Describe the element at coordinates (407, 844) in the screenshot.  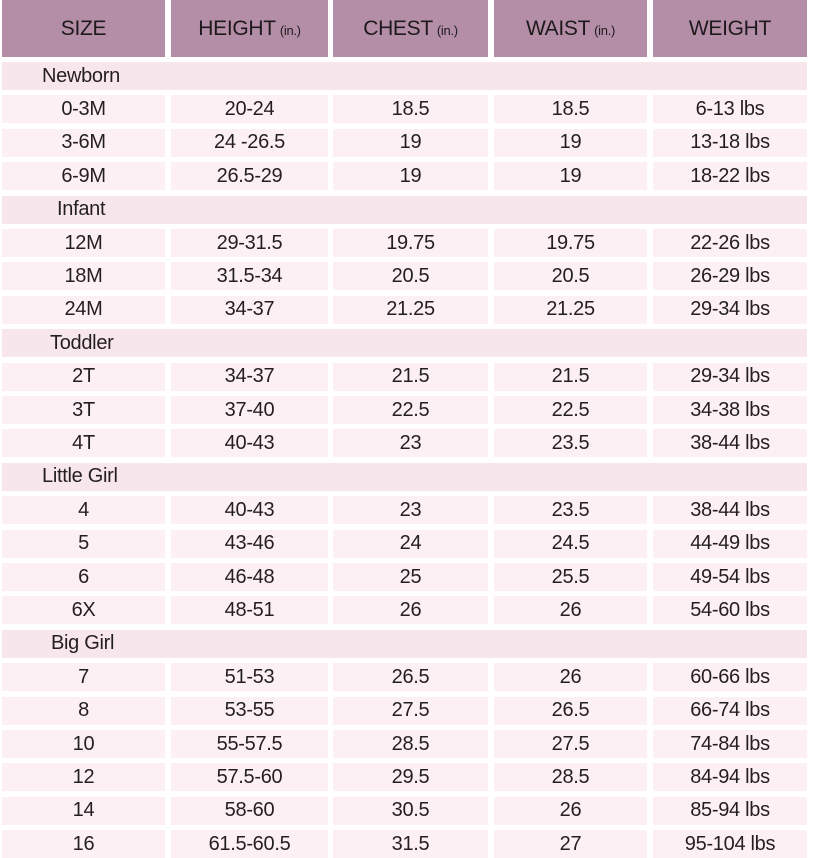
I see `table-row: 16 61.5-60.5 31.5 27 95-104 lbs` at that location.